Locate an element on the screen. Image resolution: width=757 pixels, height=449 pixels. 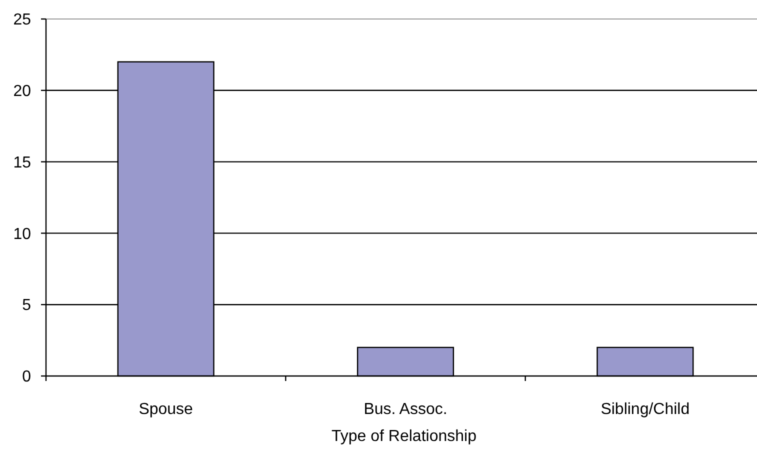
x-axis-title: Type of Relationship is located at coordinates (404, 436).